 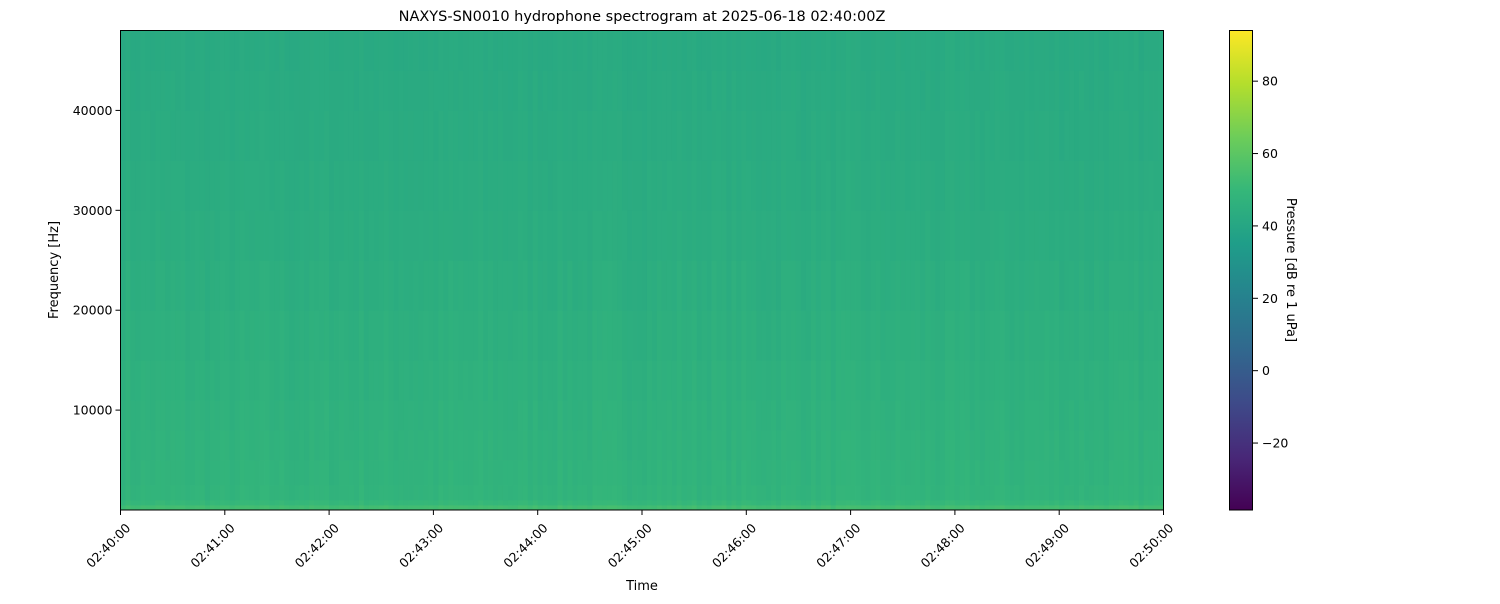 I want to click on x-tick-label: 02:42:00, so click(x=317, y=545).